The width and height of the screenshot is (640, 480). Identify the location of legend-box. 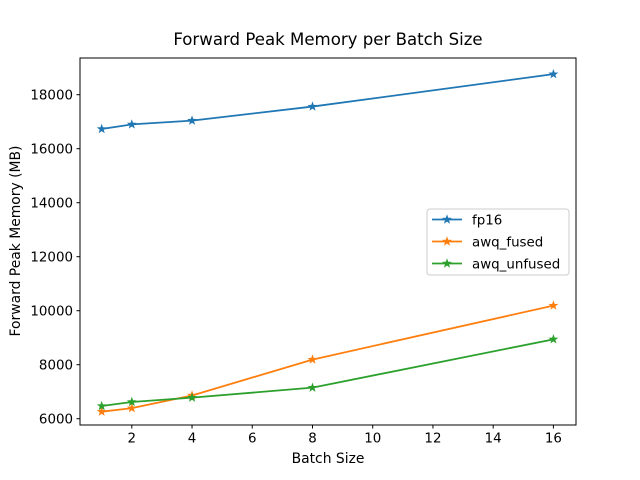
(498, 242).